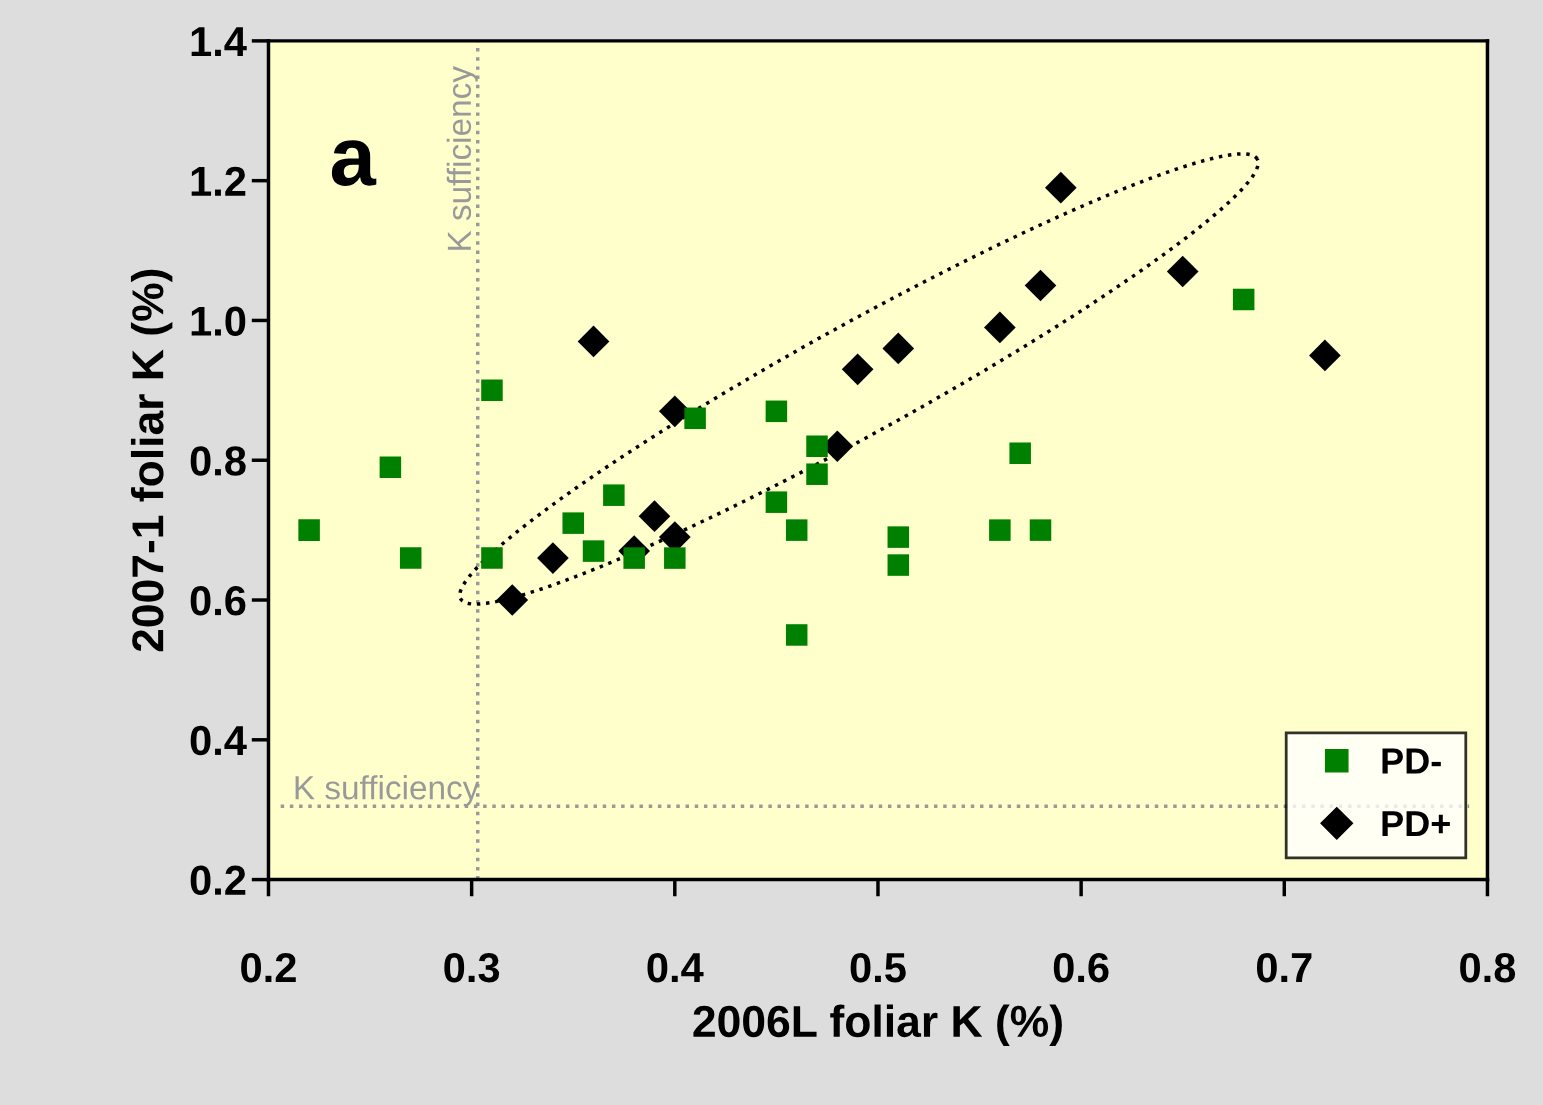 This screenshot has height=1105, width=1543. Describe the element at coordinates (218, 880) in the screenshot. I see `y-tick-label: 0.2` at that location.